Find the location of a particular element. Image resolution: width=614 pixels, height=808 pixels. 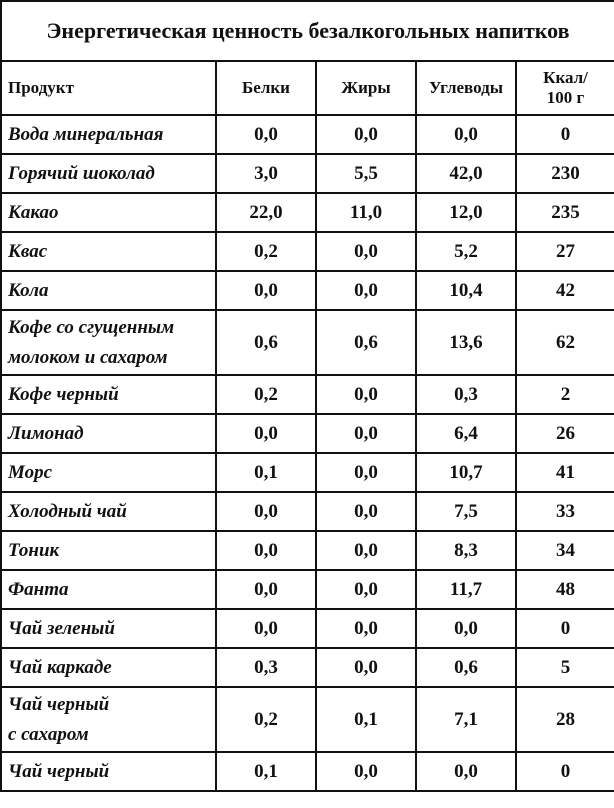

product-cell: Кофе со сгущенным молоком и сахаром is located at coordinates (108, 342).